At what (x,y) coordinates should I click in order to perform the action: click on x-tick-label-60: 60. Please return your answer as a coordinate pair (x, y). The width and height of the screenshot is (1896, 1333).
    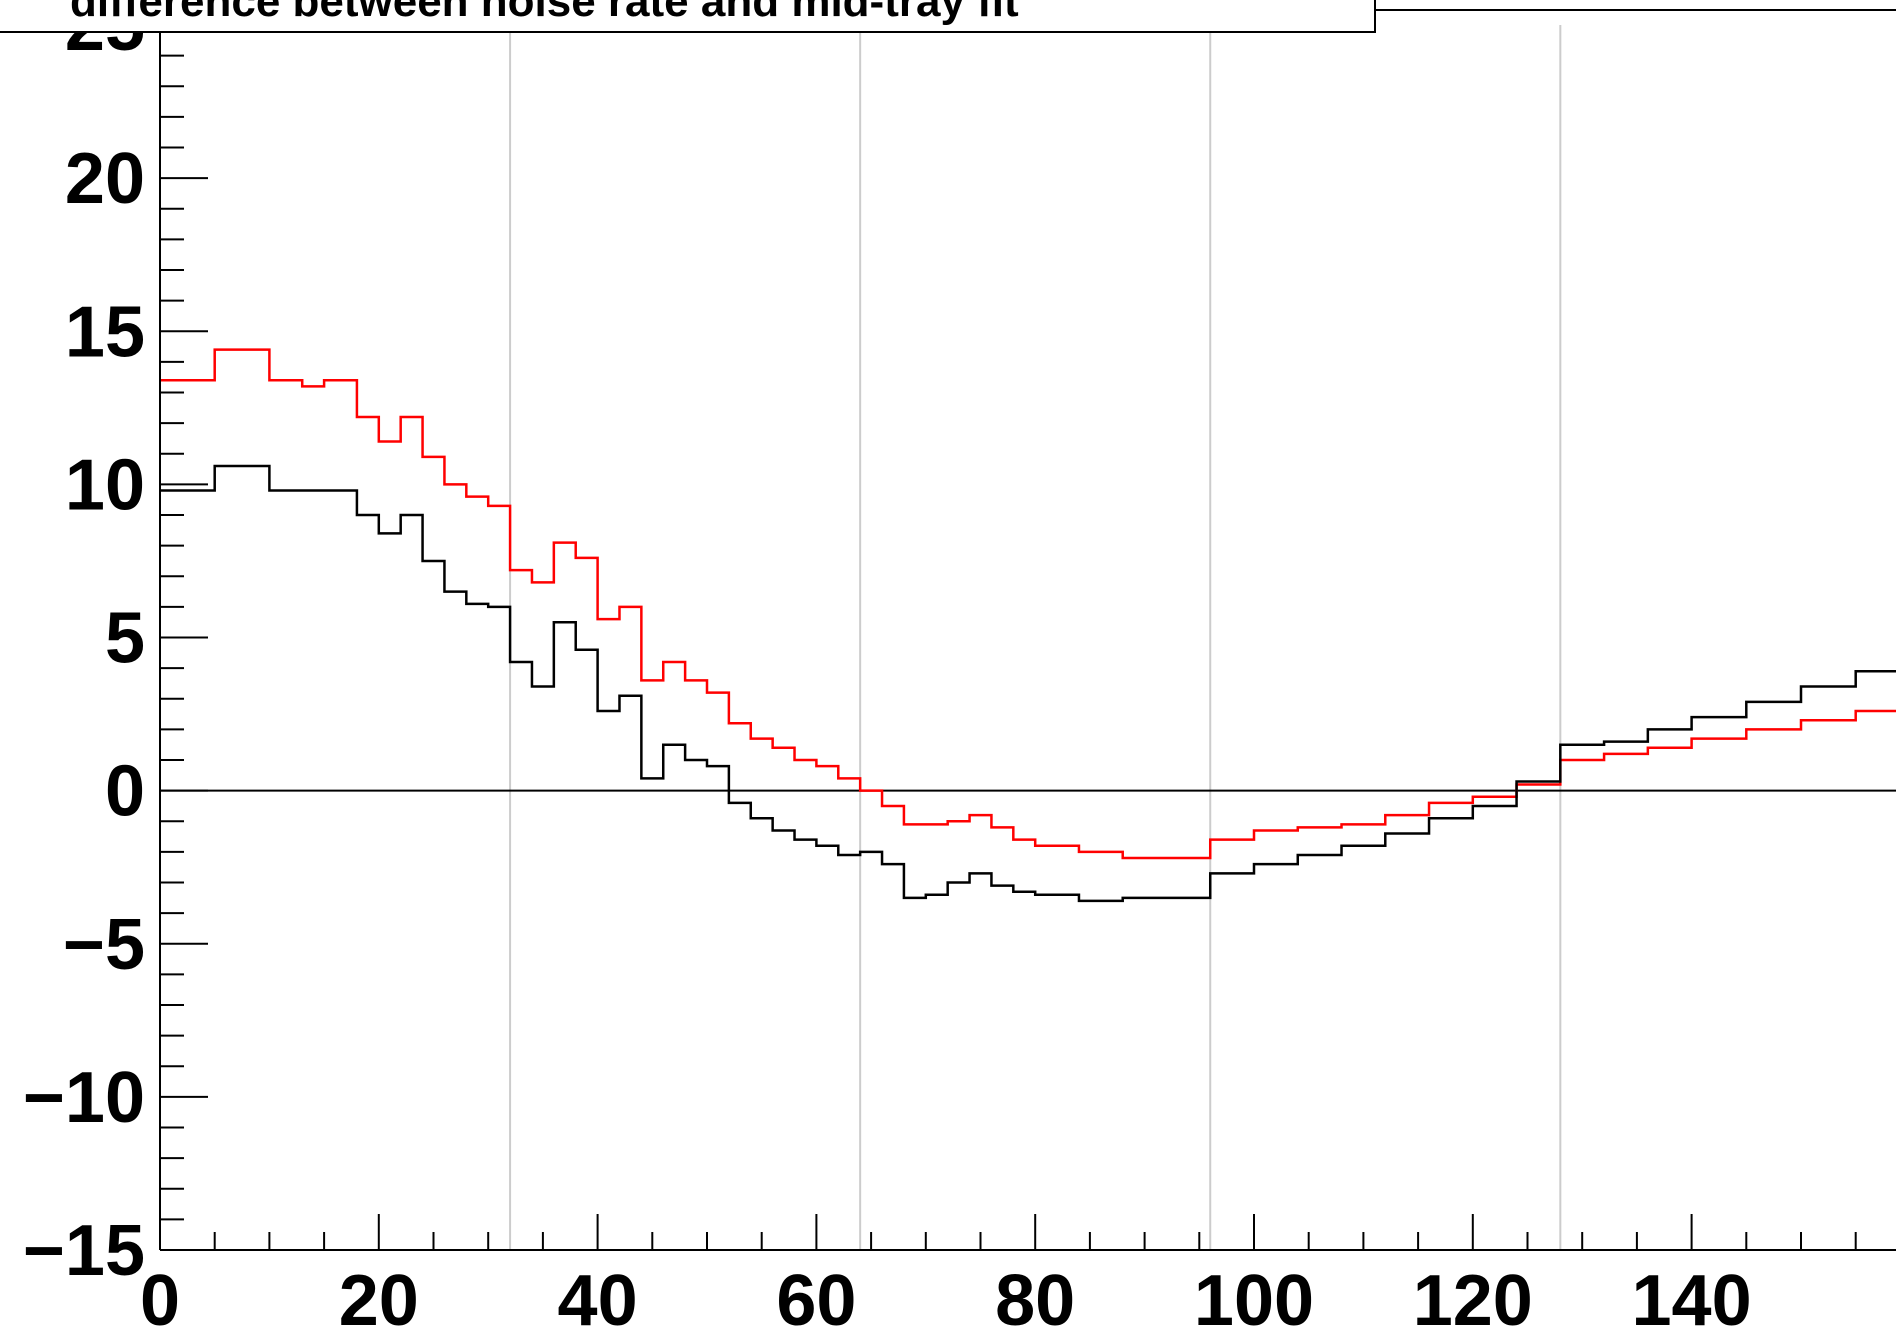
    Looking at the image, I should click on (816, 1297).